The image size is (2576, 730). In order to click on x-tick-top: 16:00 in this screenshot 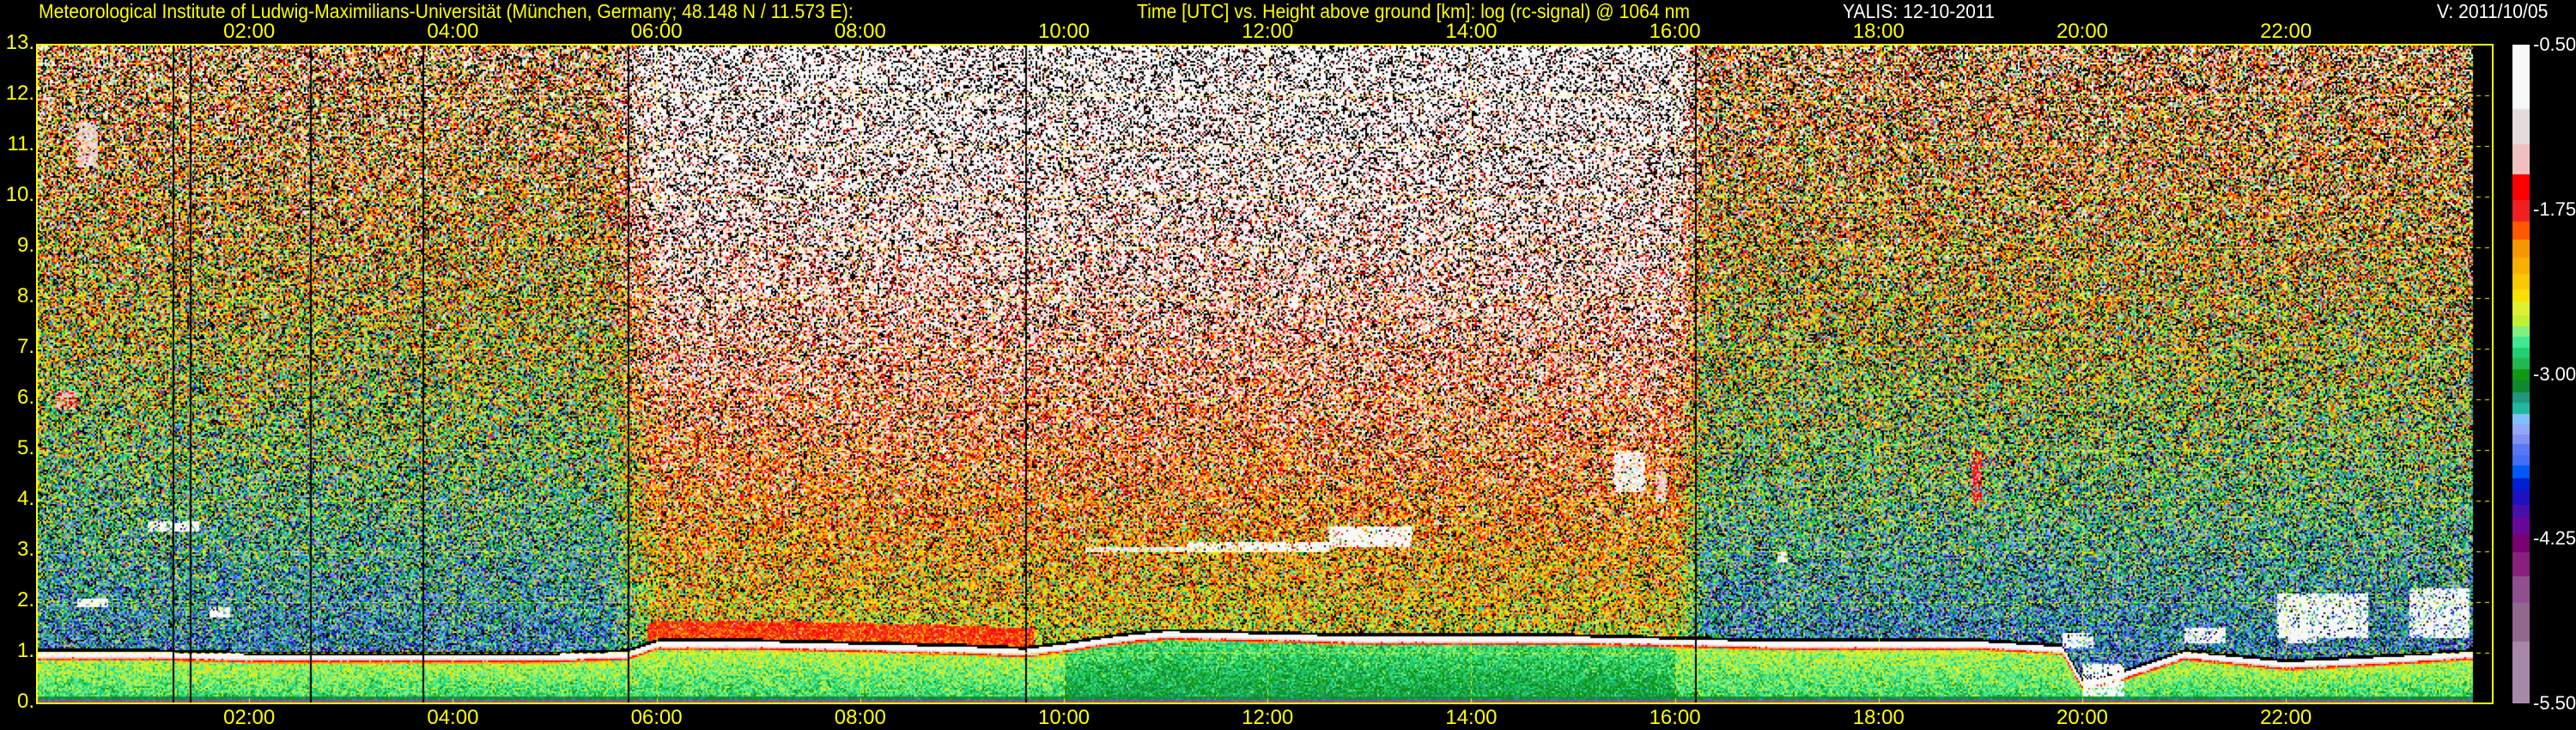, I will do `click(1675, 31)`.